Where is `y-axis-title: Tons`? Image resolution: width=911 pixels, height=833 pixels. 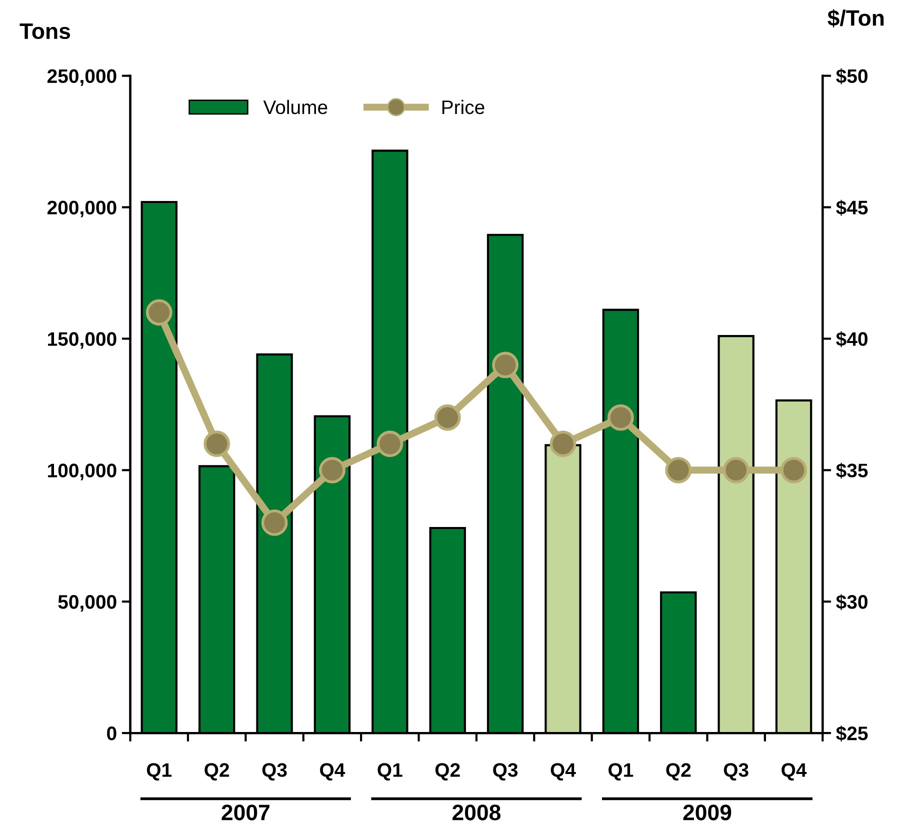 y-axis-title: Tons is located at coordinates (45, 32).